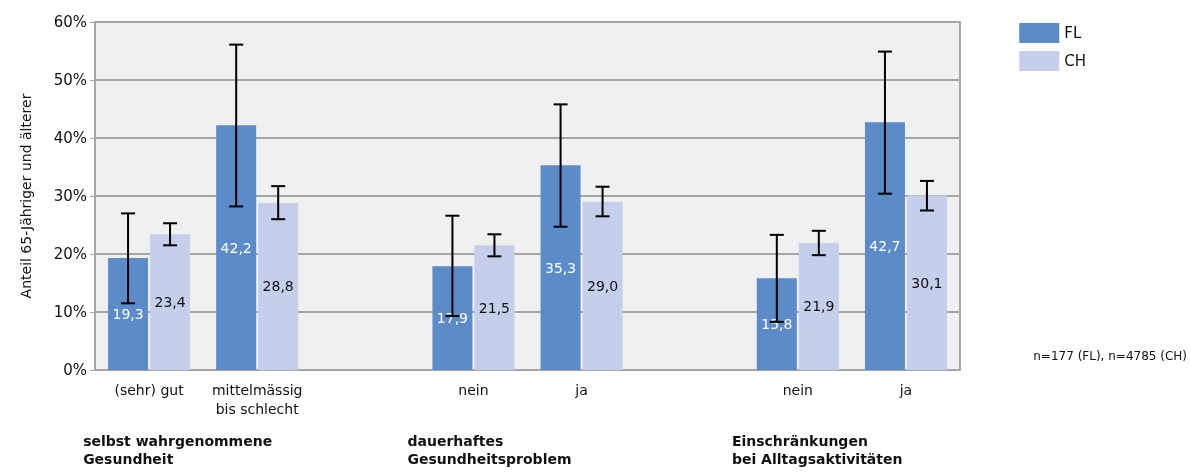  What do you see at coordinates (489, 450) in the screenshot?
I see `text: dauerhaftes Gesundheitsproblem` at bounding box center [489, 450].